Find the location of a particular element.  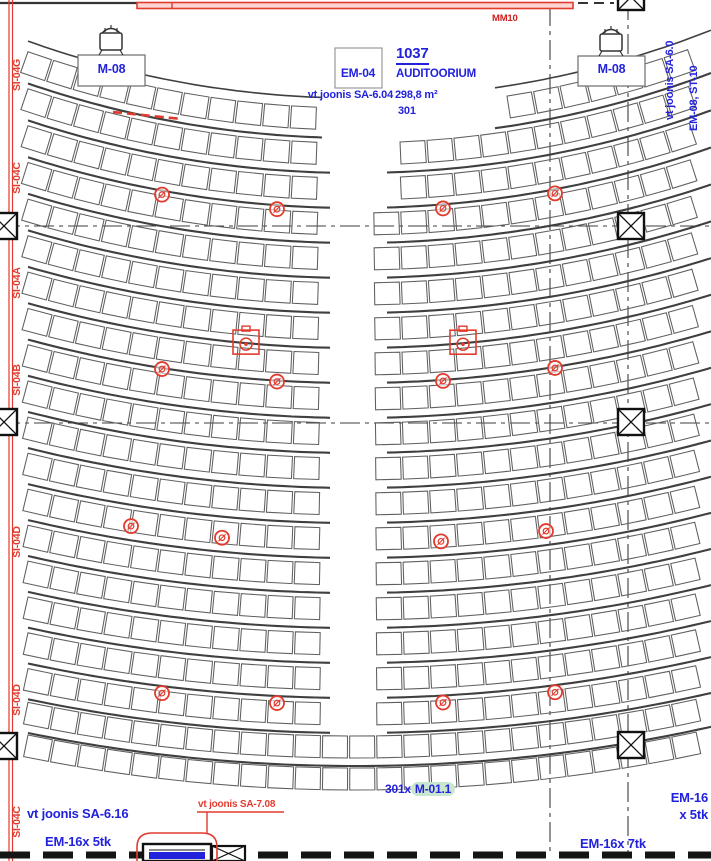

bottom-em16-left: EM-16x 5tk is located at coordinates (78, 841).